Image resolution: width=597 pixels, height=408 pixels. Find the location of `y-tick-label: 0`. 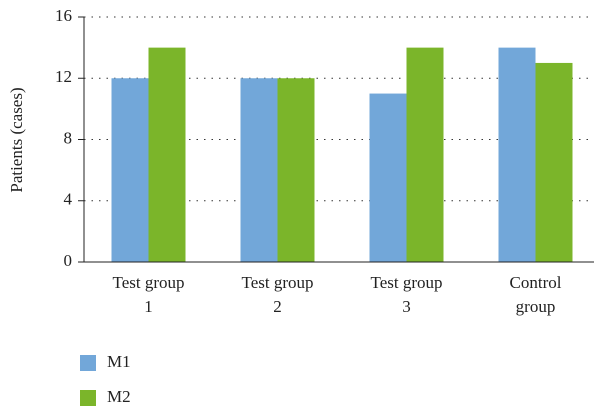

y-tick-label: 0 is located at coordinates (68, 260).